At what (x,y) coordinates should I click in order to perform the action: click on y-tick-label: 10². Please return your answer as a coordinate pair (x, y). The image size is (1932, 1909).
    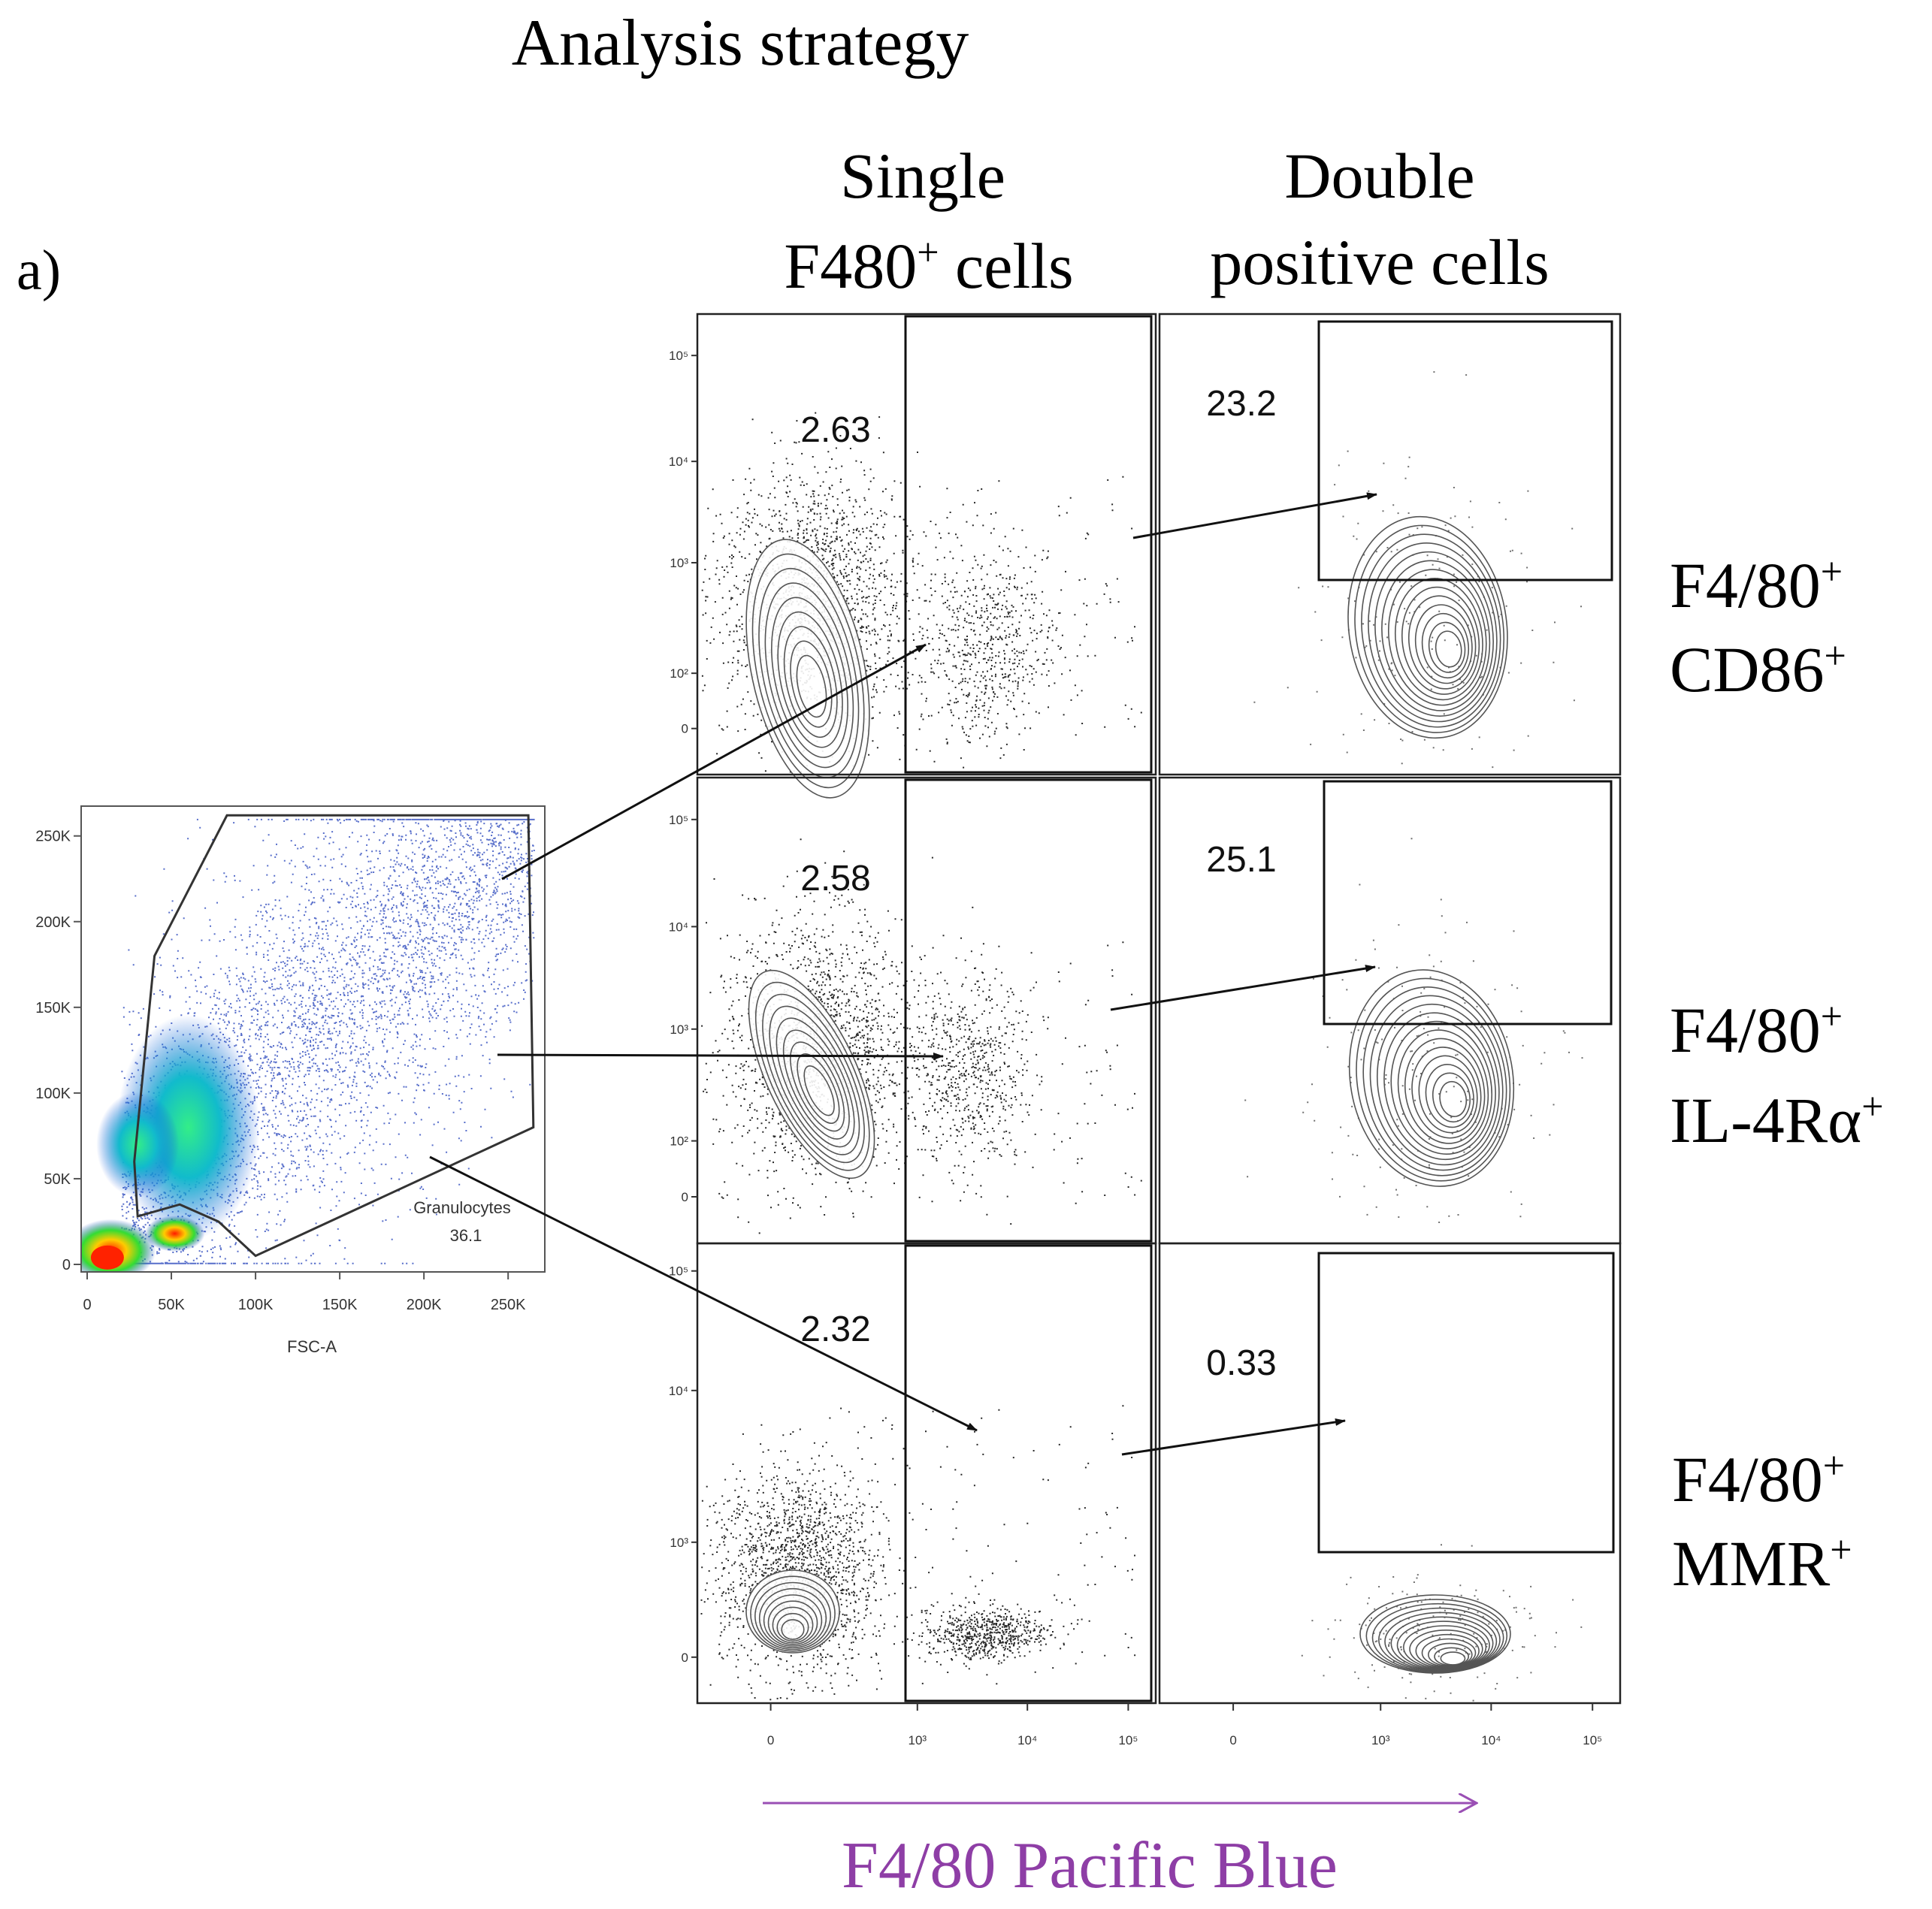
    Looking at the image, I should click on (679, 1141).